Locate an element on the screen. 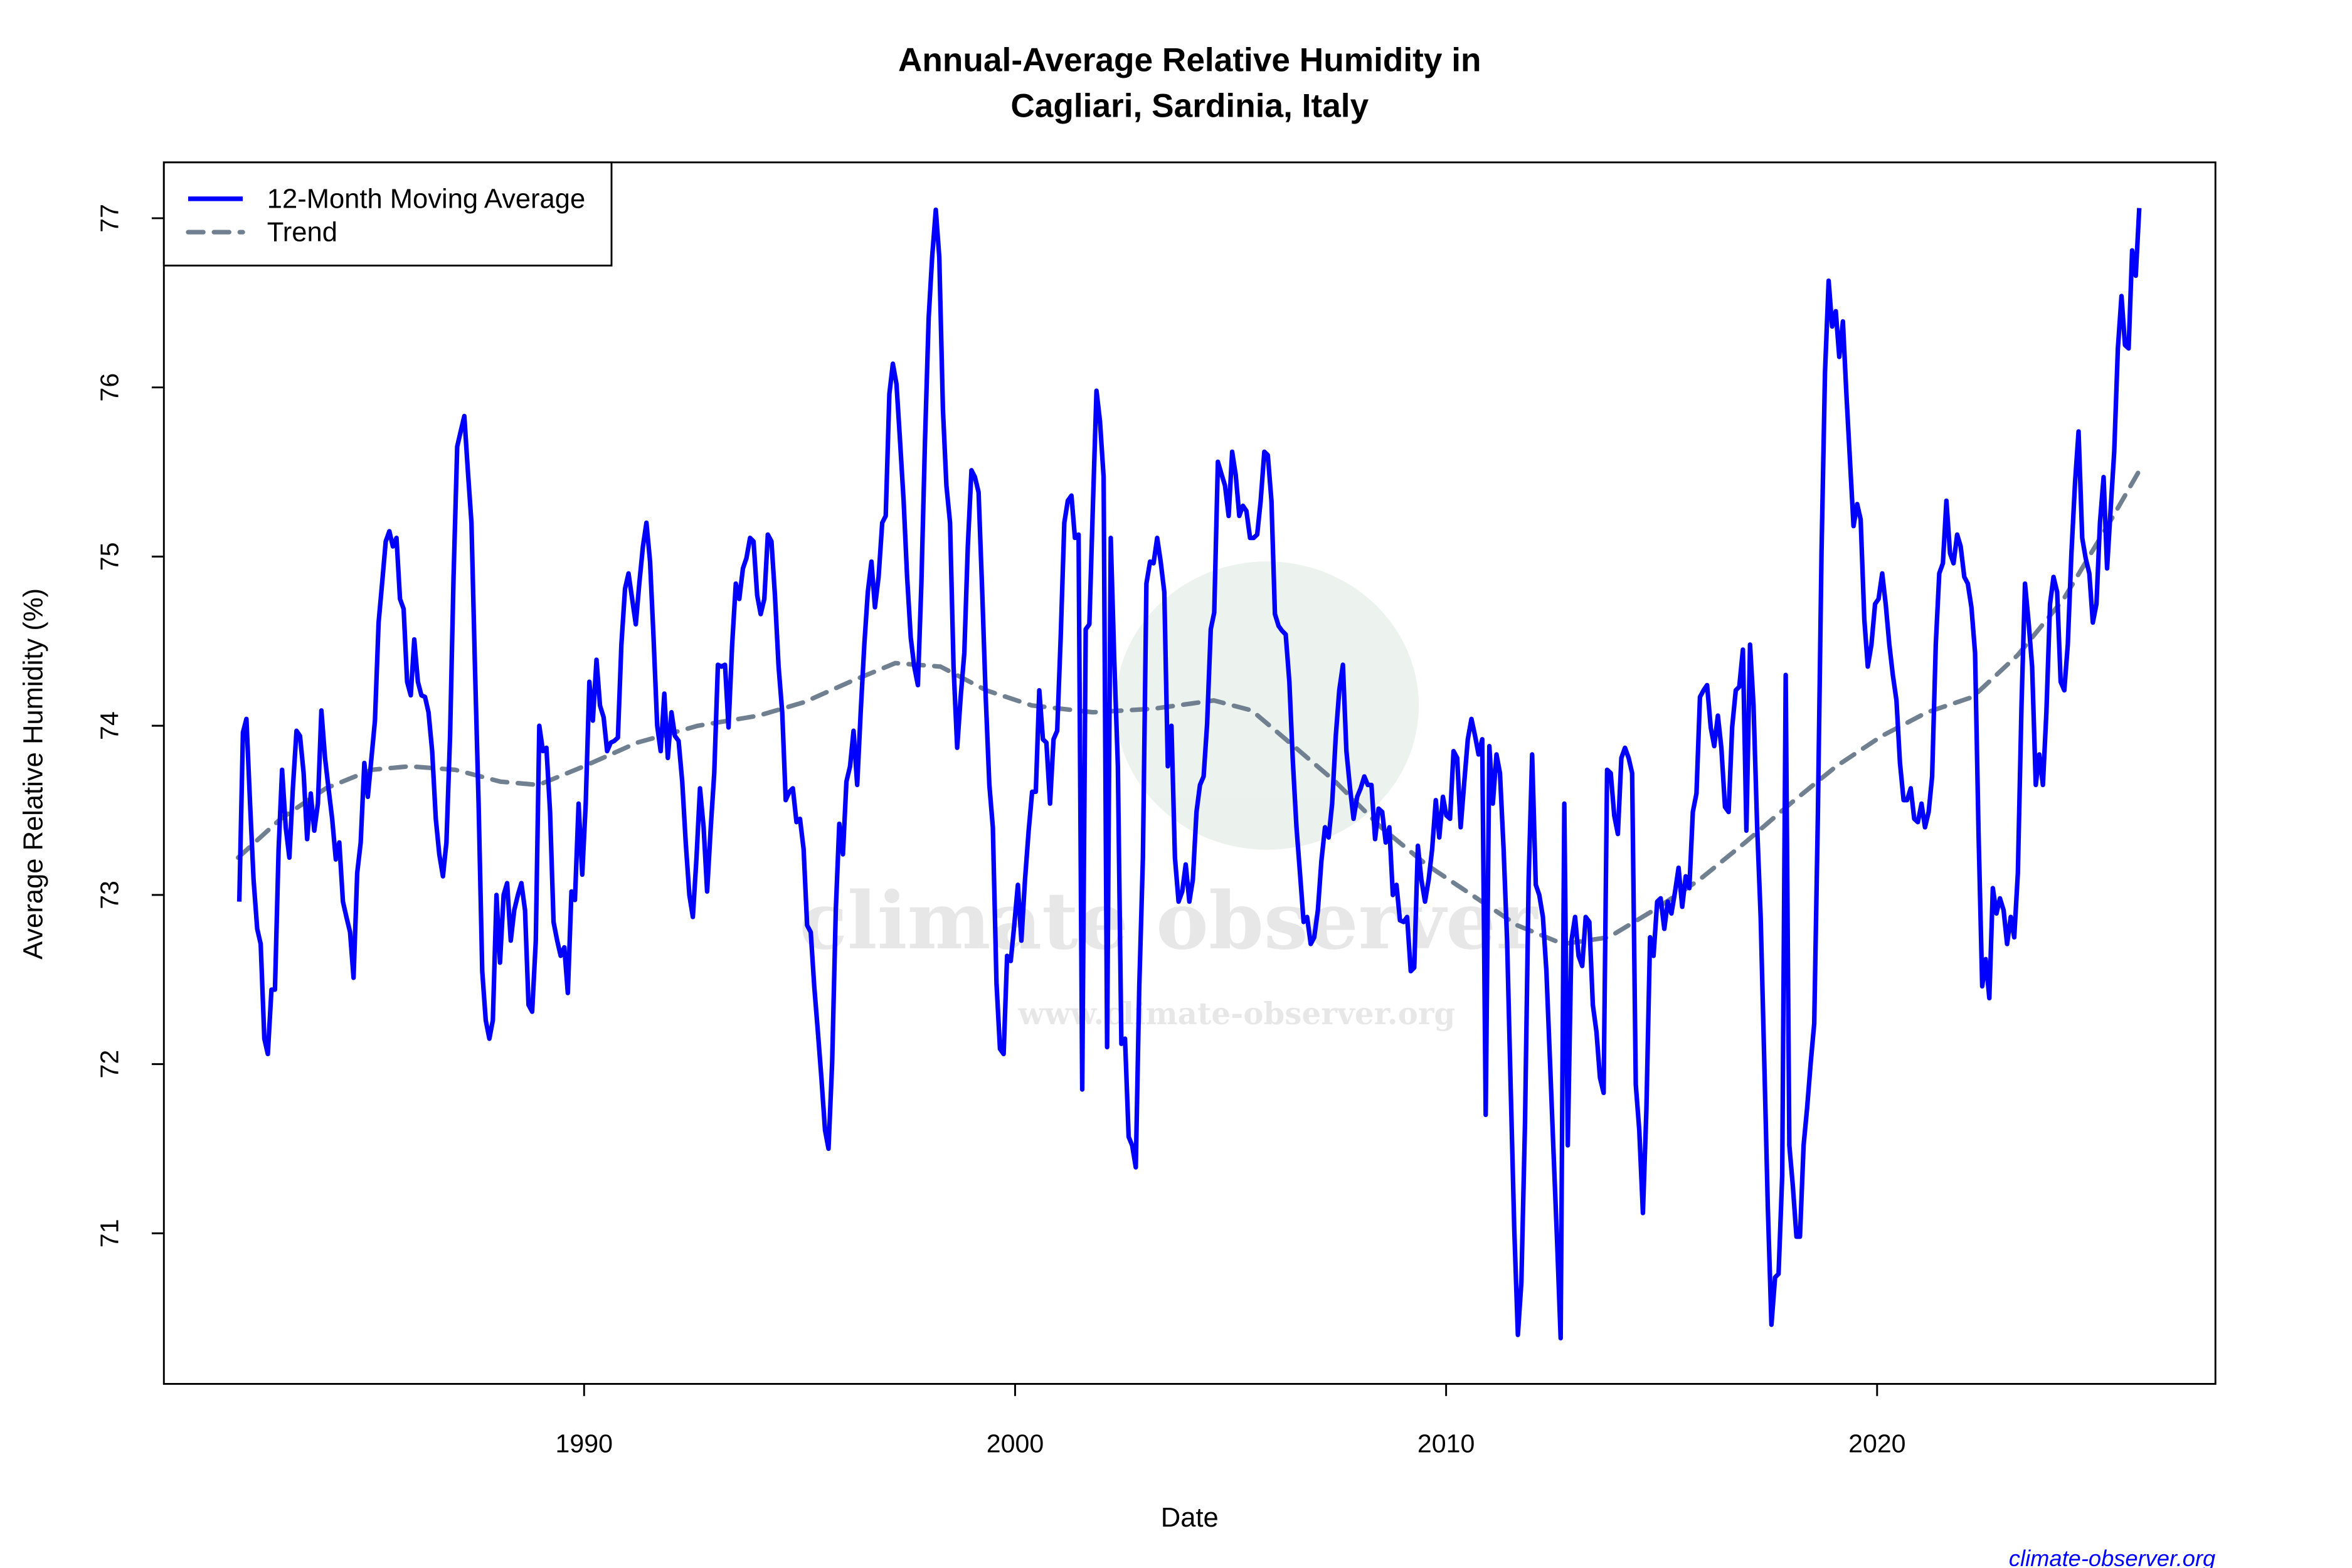  legend-box is located at coordinates (387, 214).